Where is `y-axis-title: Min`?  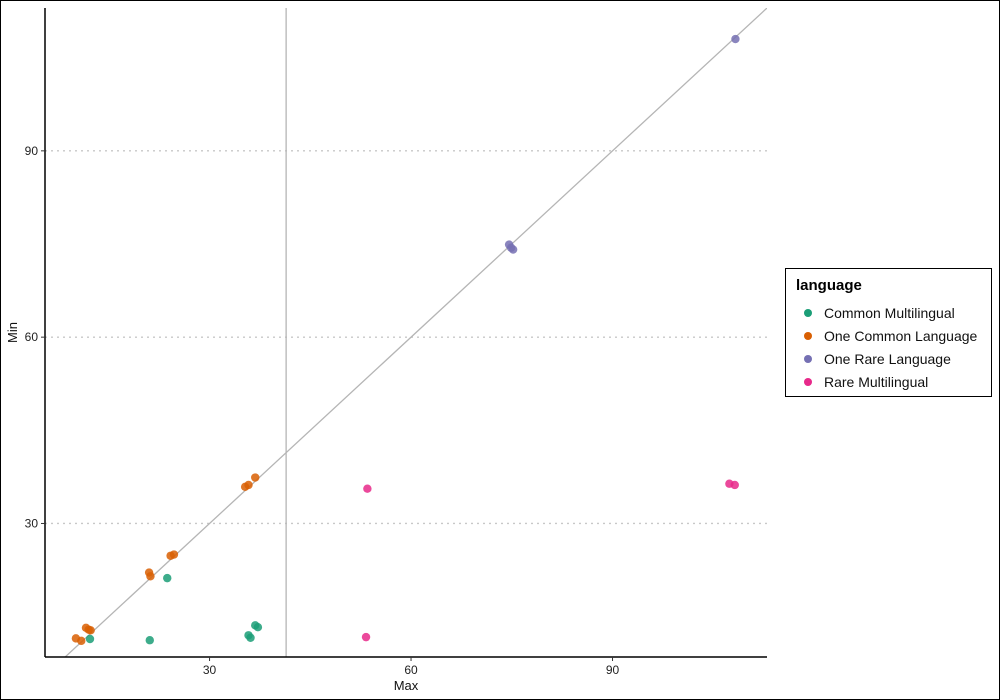
y-axis-title: Min is located at coordinates (12, 332).